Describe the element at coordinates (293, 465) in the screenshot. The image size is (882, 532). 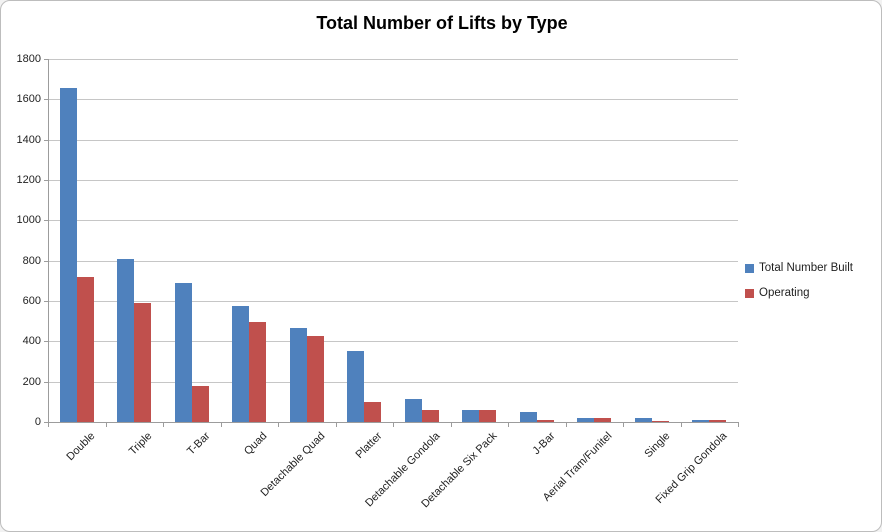
I see `x-category-label: Detachable Quad` at that location.